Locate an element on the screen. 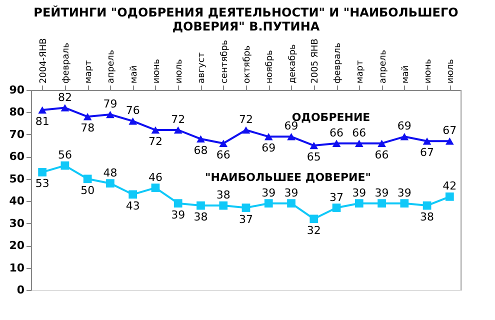  data-label: 32 is located at coordinates (313, 230).